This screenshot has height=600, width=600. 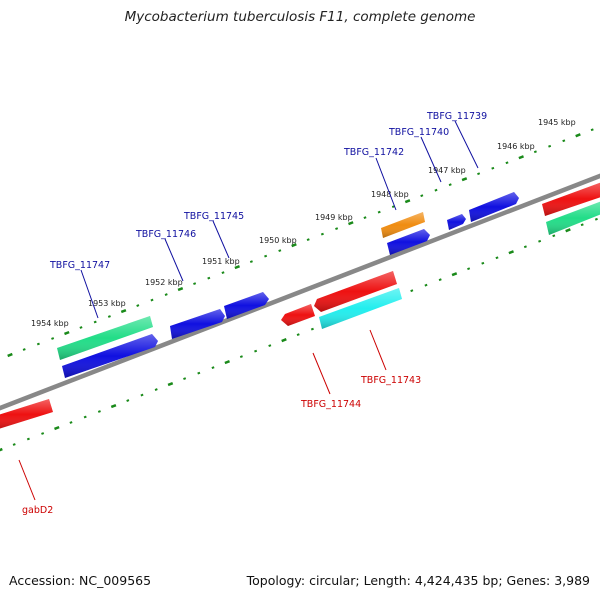 What do you see at coordinates (107, 303) in the screenshot?
I see `scale-label-1953: 1953 kbp` at bounding box center [107, 303].